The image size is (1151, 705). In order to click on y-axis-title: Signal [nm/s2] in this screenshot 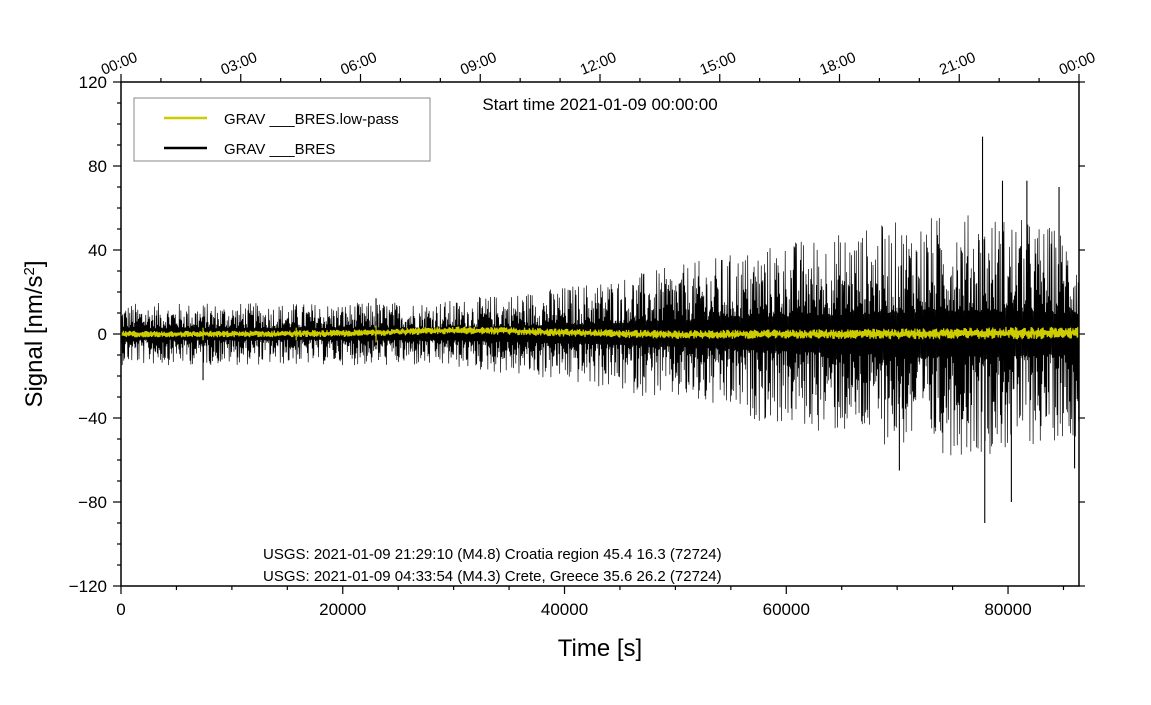, I will do `click(35, 333)`.